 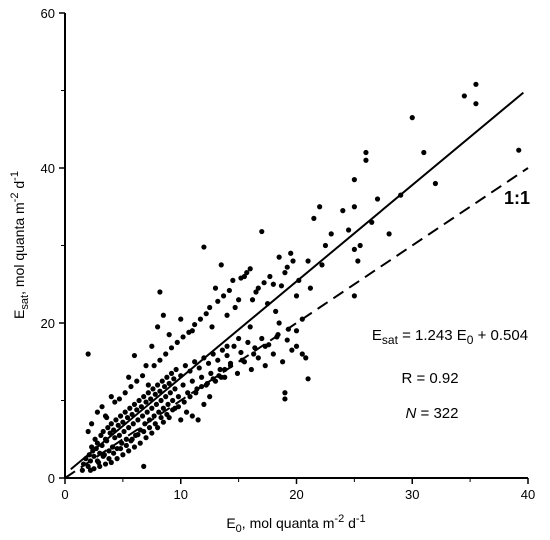 What do you see at coordinates (528, 494) in the screenshot?
I see `x-tick-label: 40` at bounding box center [528, 494].